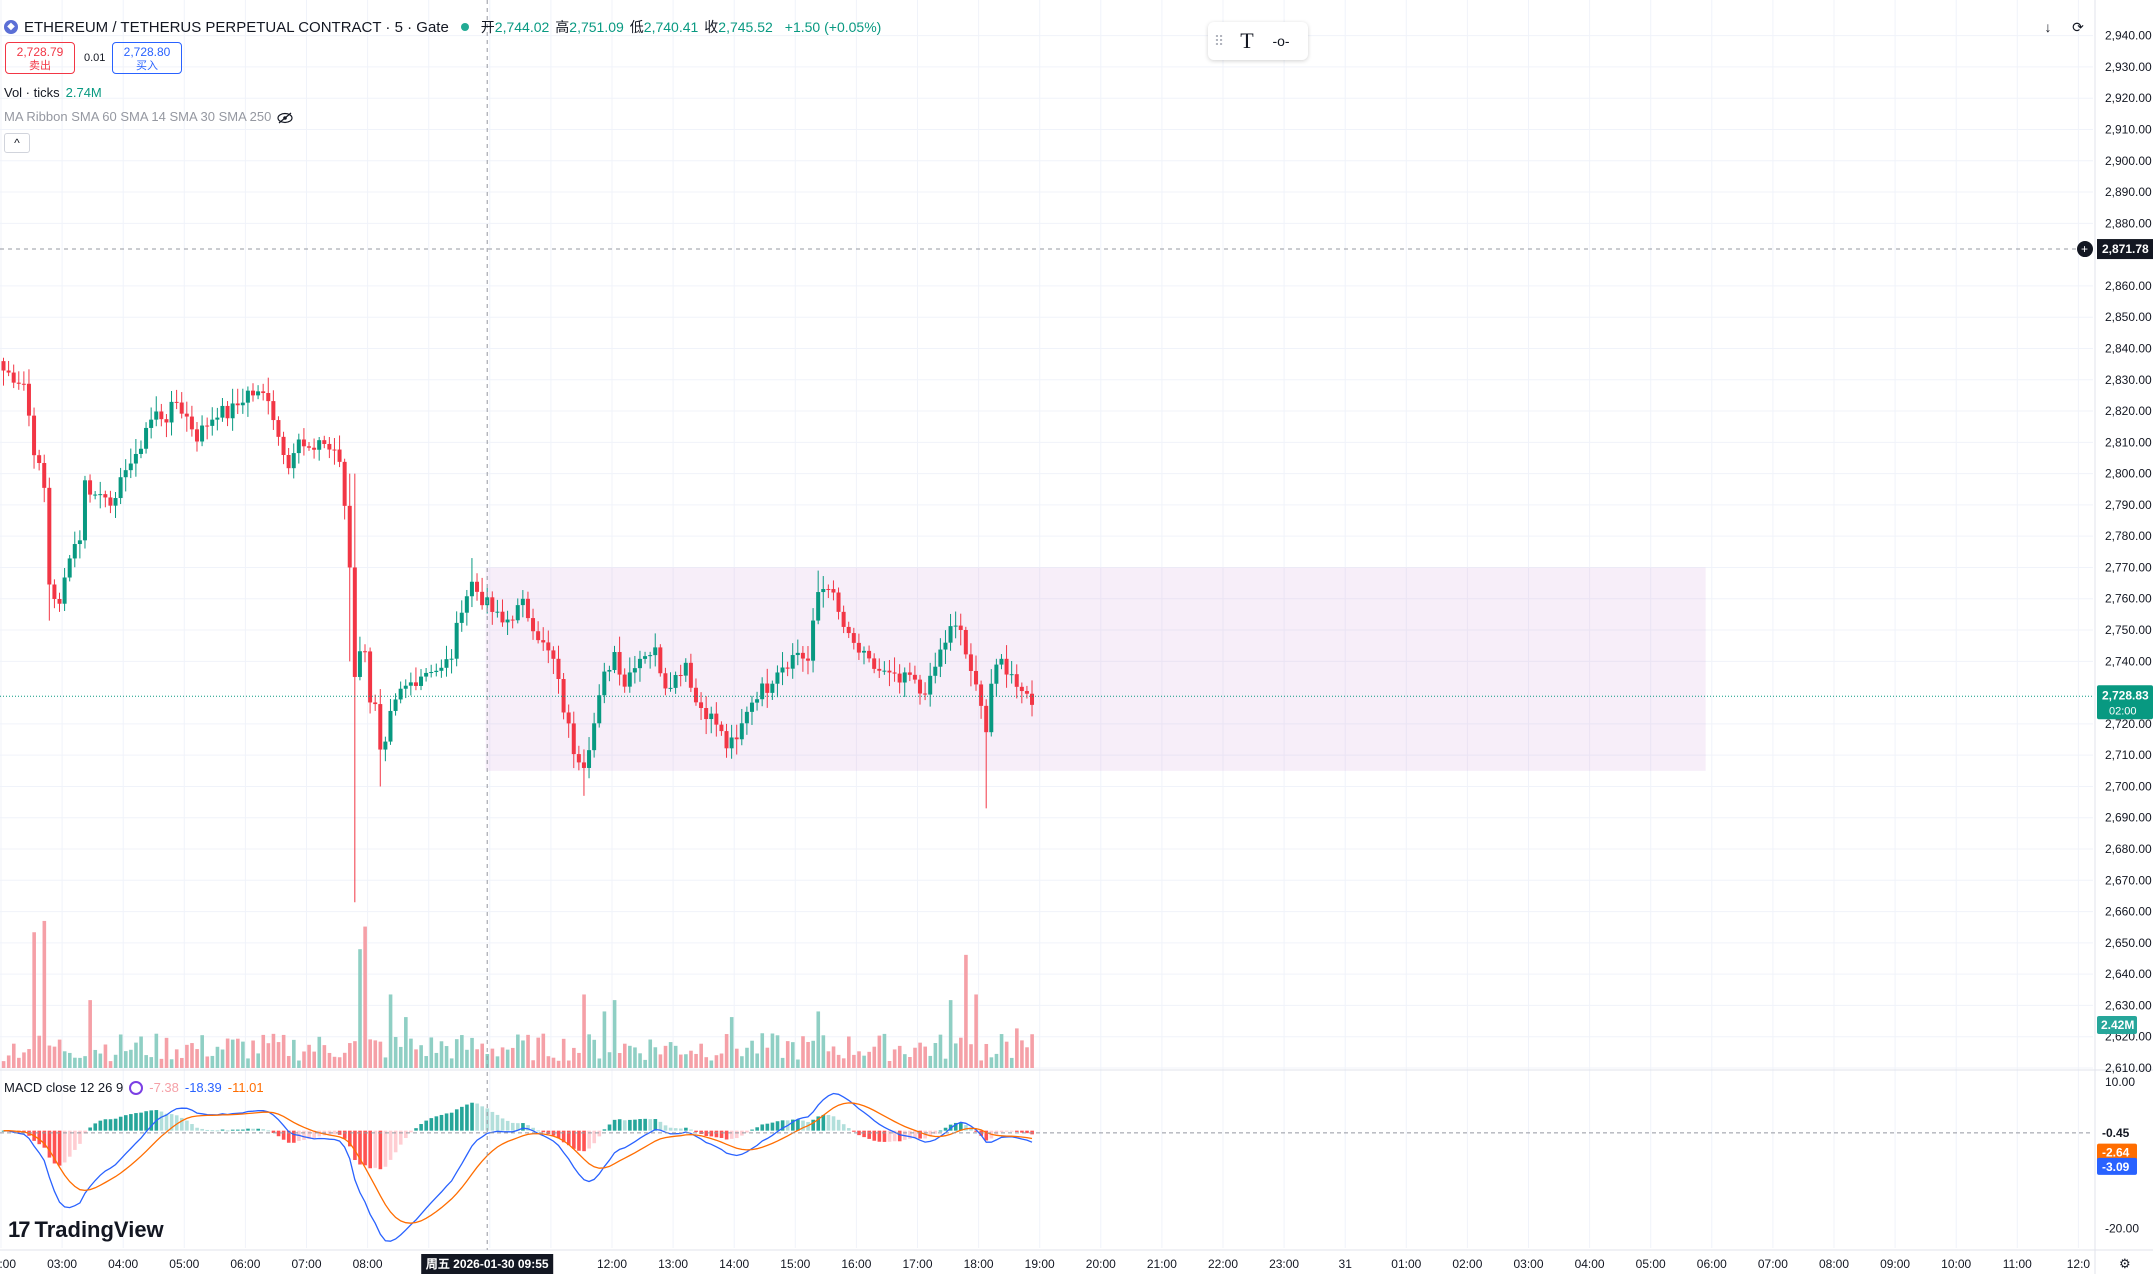 The image size is (2153, 1279). What do you see at coordinates (2125, 1263) in the screenshot?
I see `settings-gear-icon: ⚙` at bounding box center [2125, 1263].